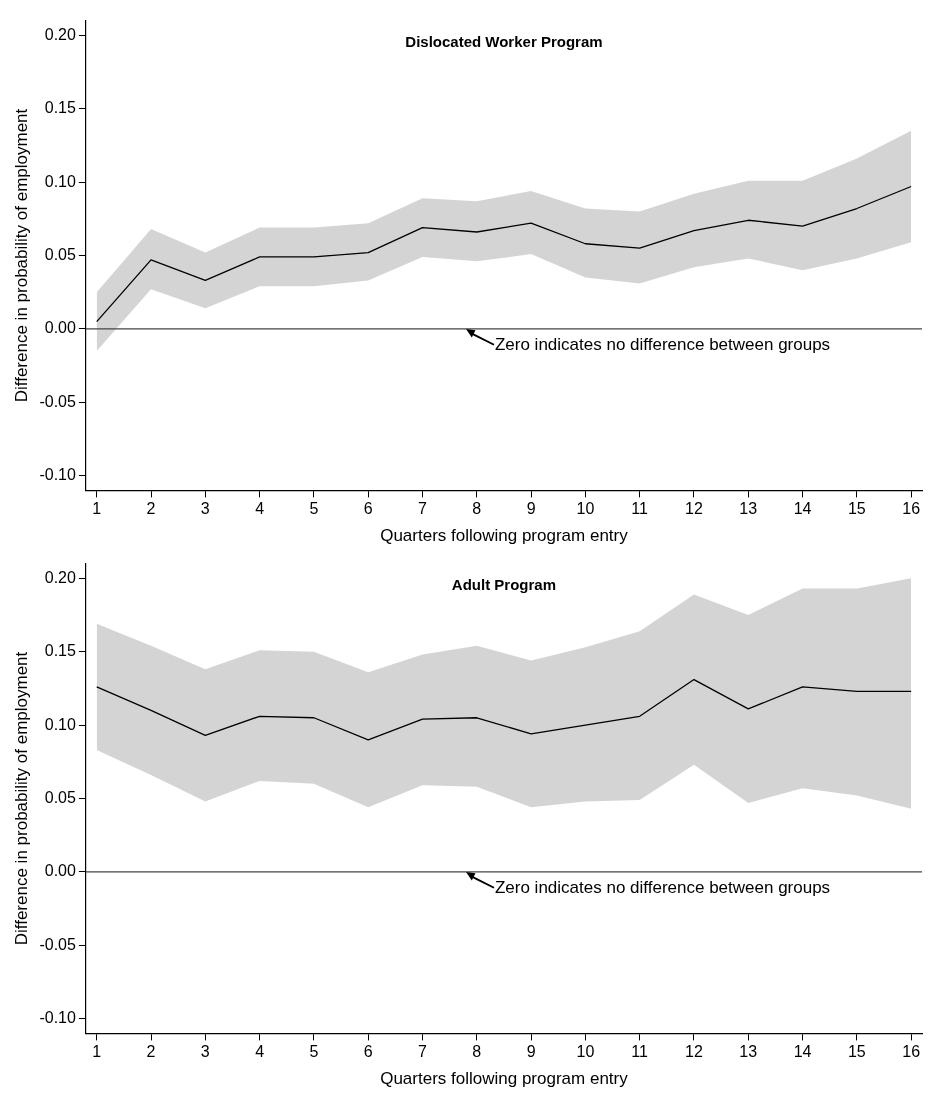 This screenshot has width=942, height=1102. What do you see at coordinates (504, 584) in the screenshot?
I see `text: Adult Program` at bounding box center [504, 584].